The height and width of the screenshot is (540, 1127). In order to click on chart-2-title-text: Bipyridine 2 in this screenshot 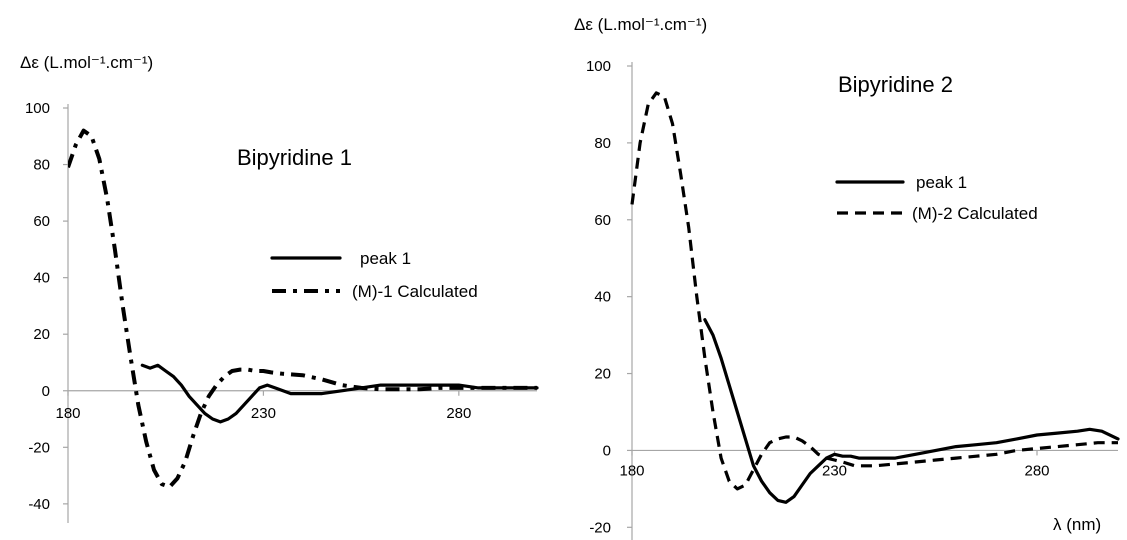, I will do `click(895, 84)`.